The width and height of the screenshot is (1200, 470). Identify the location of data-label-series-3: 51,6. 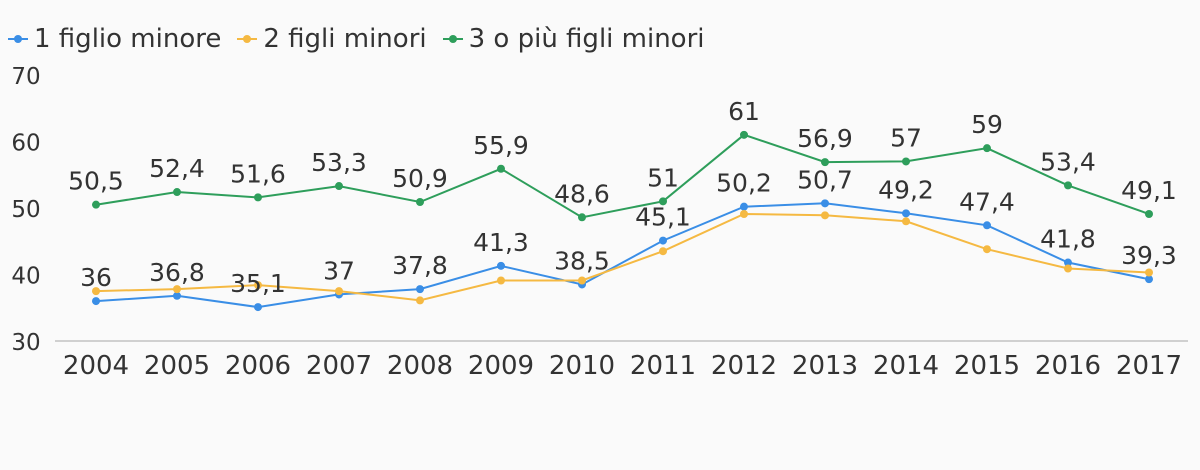
(258, 173).